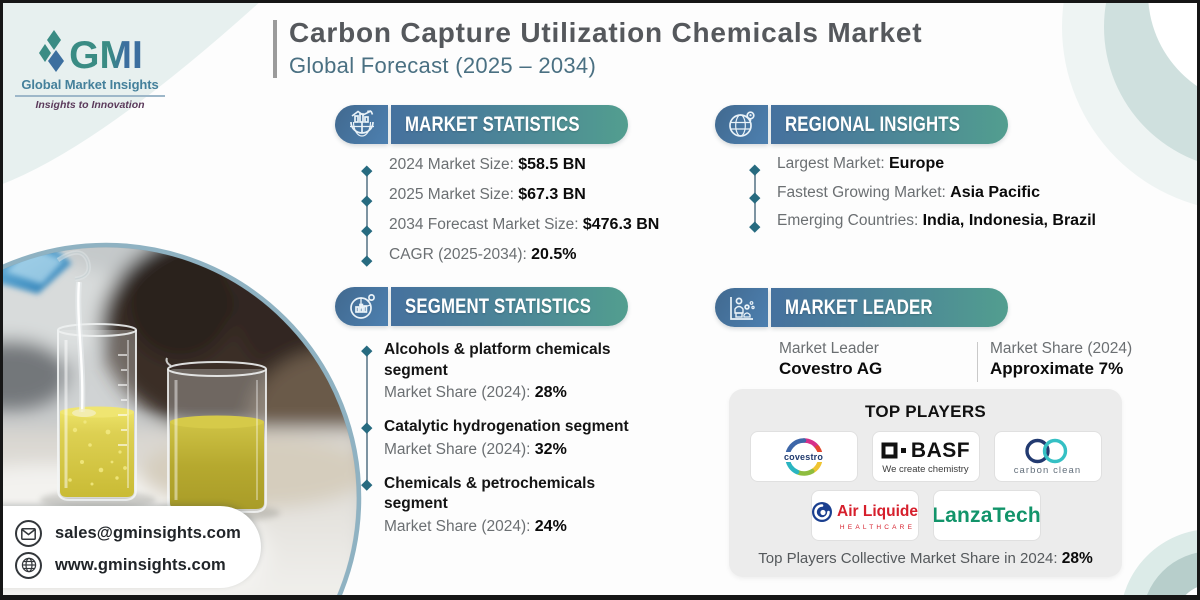 This screenshot has width=1200, height=600. Describe the element at coordinates (1131, 103) in the screenshot. I see `decor-rings-top-right` at that location.